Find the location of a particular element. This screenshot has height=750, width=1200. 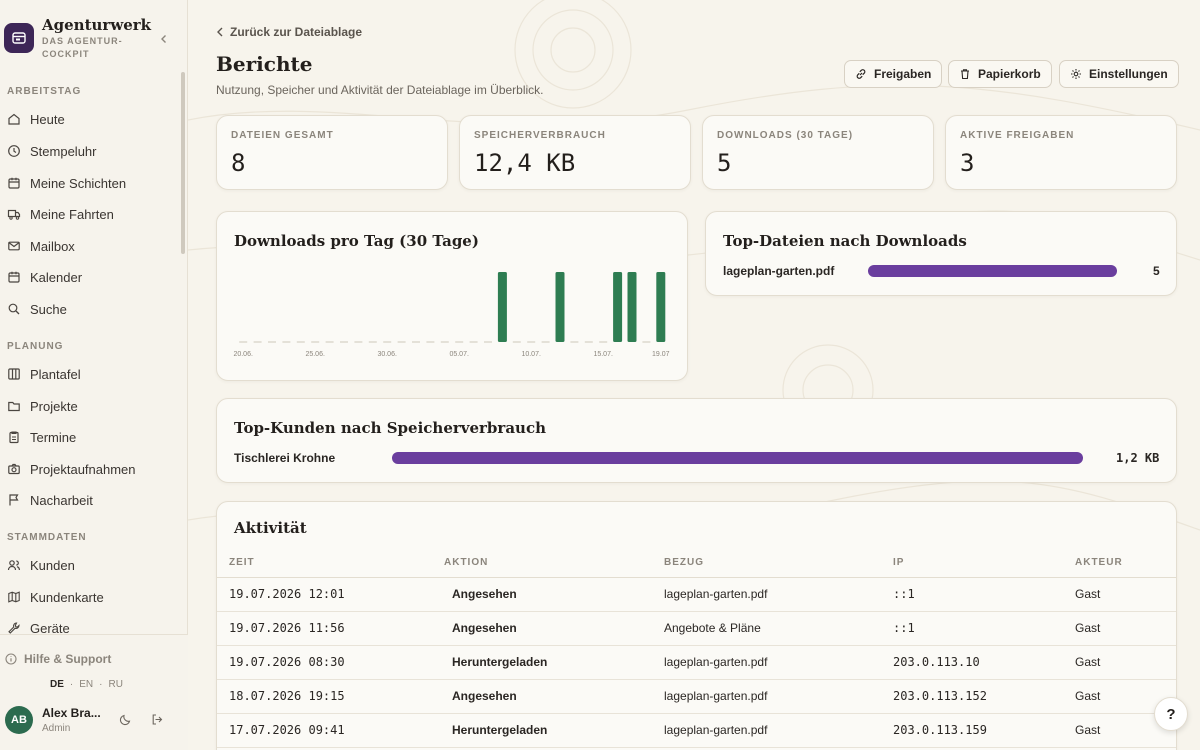

table-header-row: ZEIT AKTION BEZUG IP AKTEUR is located at coordinates (696, 563).